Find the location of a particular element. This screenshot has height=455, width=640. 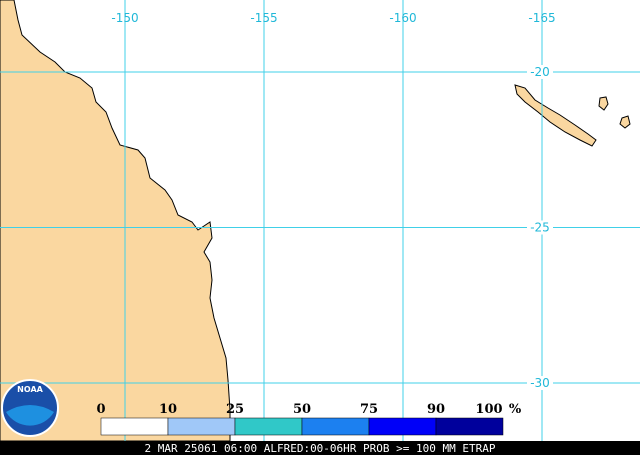

noaa-logo: NOAA is located at coordinates (30, 408).